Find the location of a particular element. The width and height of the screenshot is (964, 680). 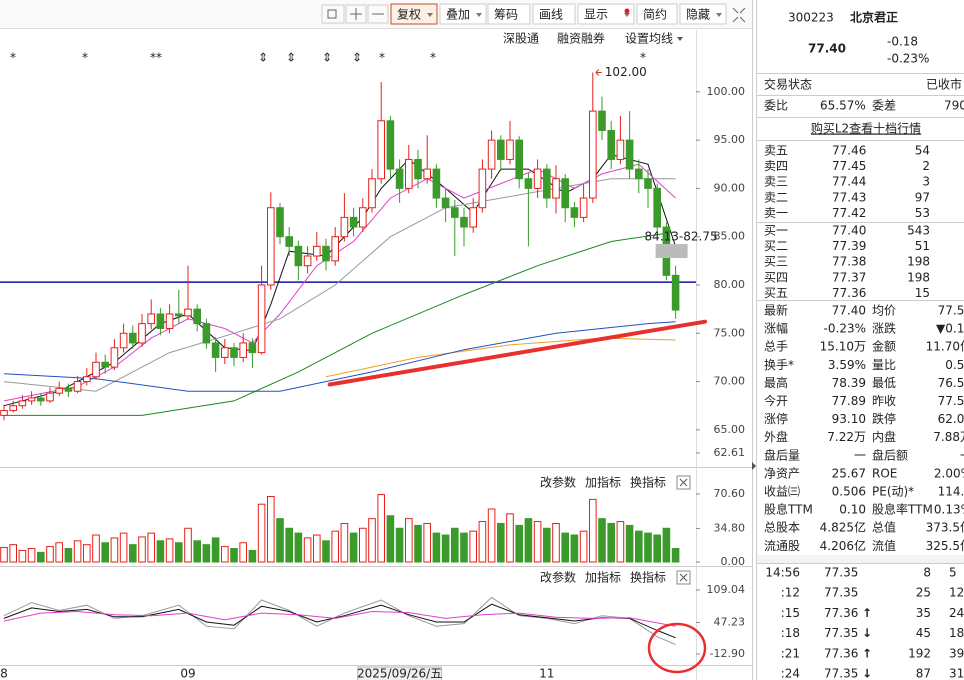

book-side: 买四 is located at coordinates (776, 277).